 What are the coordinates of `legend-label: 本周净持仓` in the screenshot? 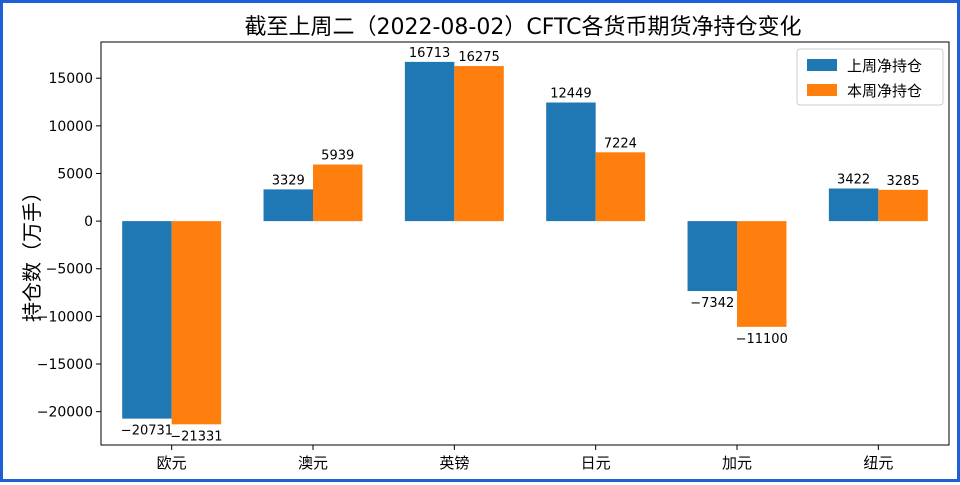 It's located at (884, 91).